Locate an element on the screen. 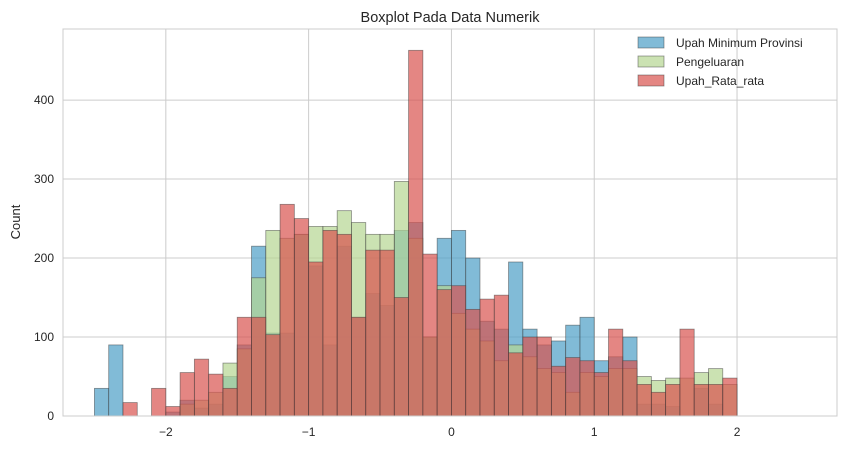 The width and height of the screenshot is (847, 449). y-tick-label: 200 is located at coordinates (44, 258).